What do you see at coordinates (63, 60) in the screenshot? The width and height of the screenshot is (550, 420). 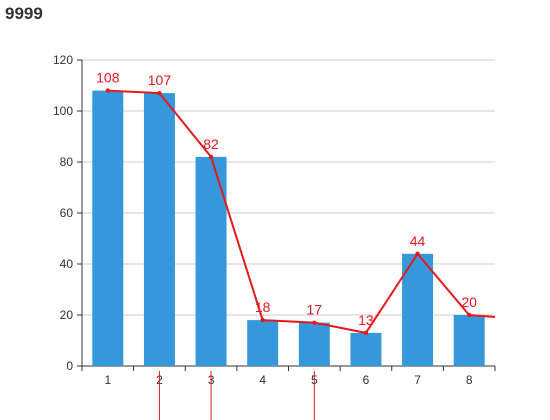 I see `y-tick-label: 120` at bounding box center [63, 60].